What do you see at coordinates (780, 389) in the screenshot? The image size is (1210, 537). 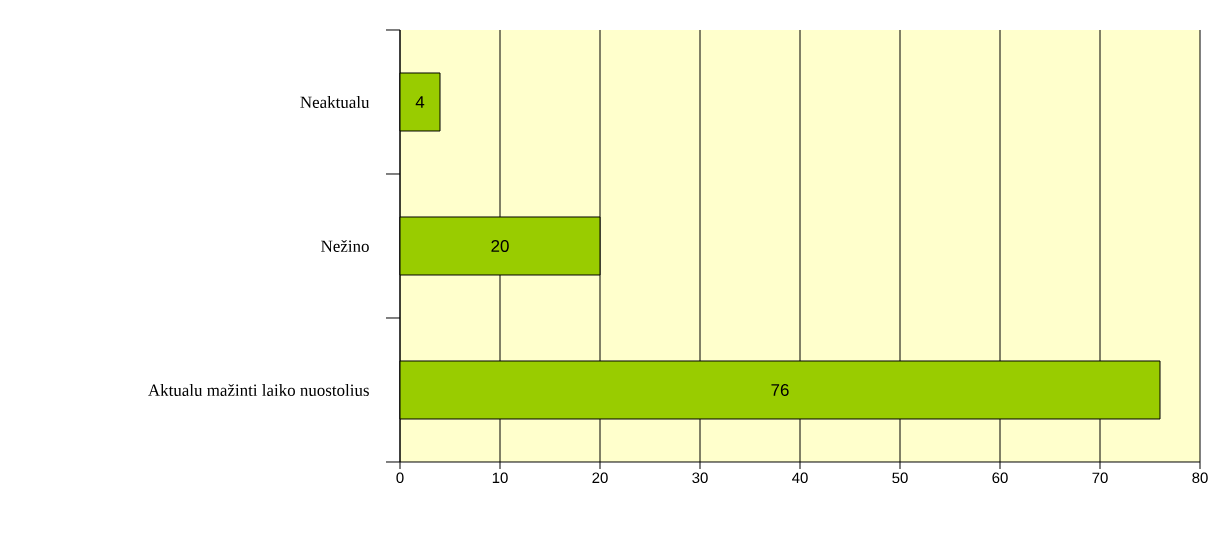 I see `data-label: 76` at bounding box center [780, 389].